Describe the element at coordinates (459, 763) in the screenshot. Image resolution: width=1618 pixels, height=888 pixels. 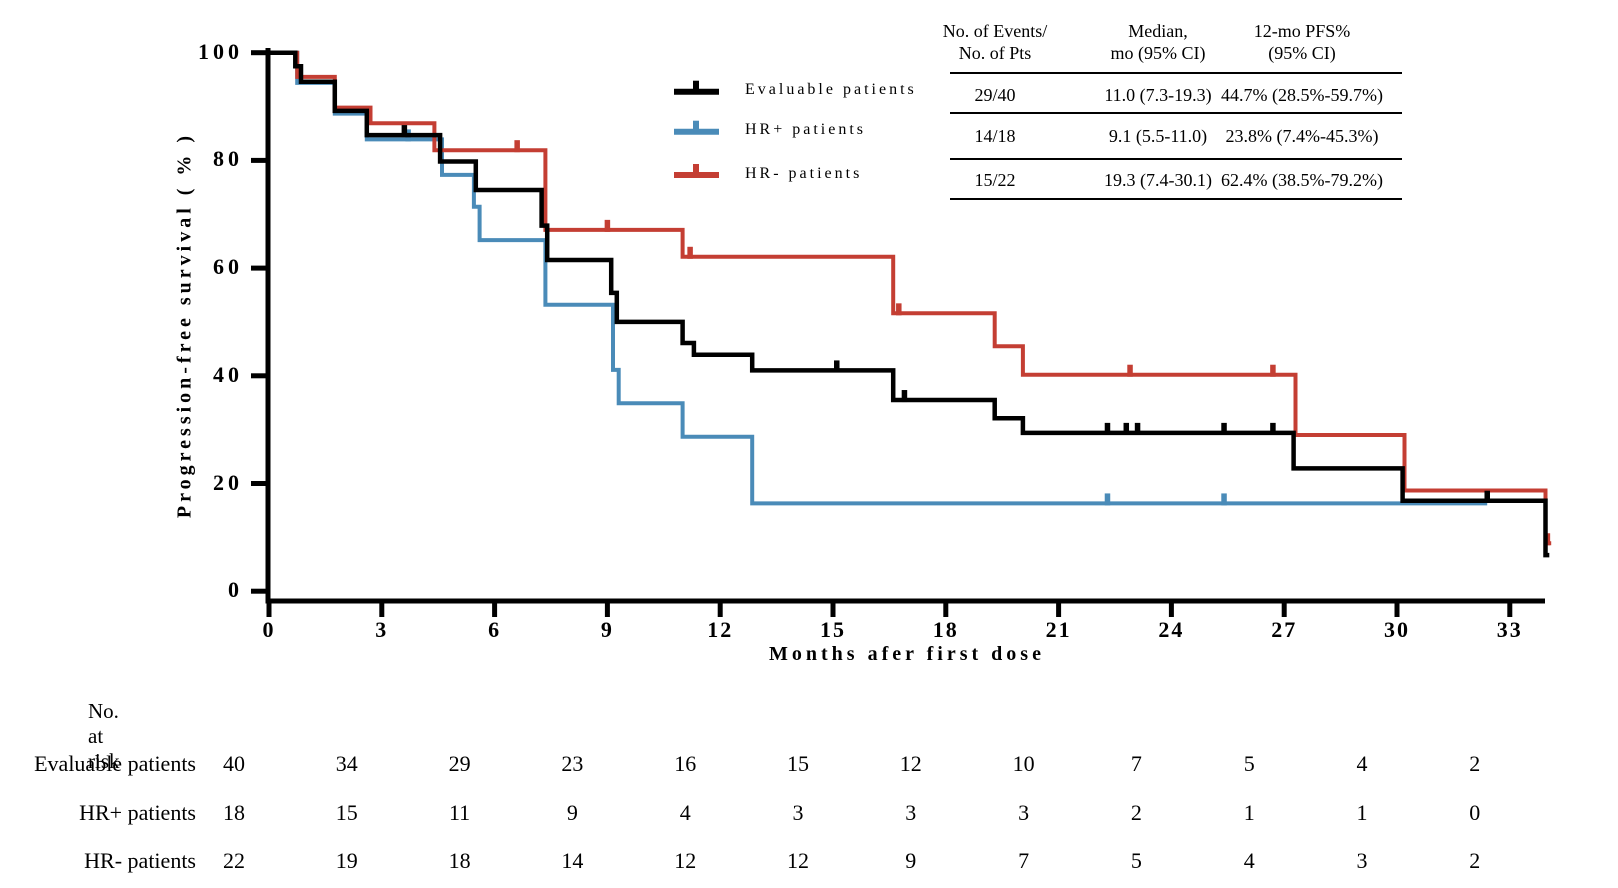
I see `risk-count: 29` at that location.